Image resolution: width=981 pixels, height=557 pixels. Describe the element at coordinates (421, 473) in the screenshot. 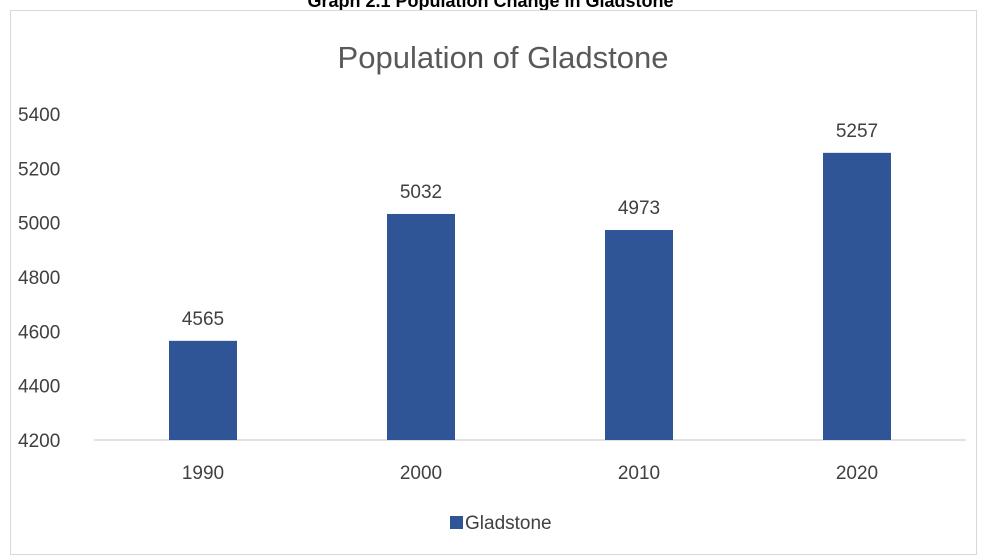

I see `x-tick-label: 2000` at that location.